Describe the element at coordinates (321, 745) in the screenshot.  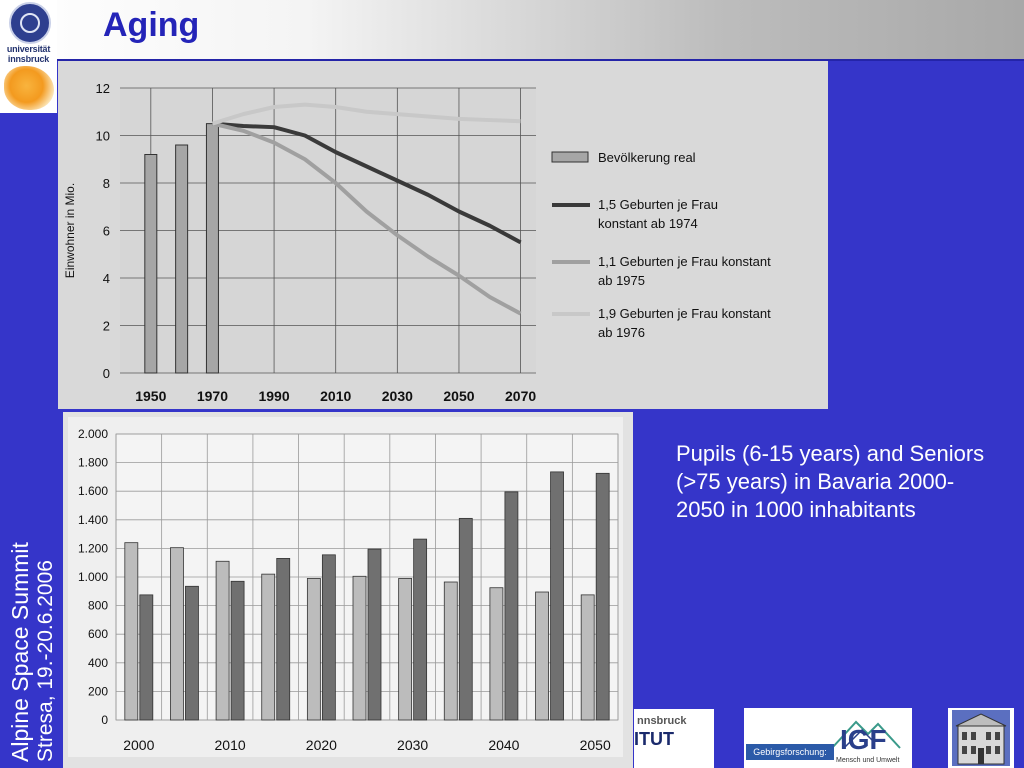
I see `x-tick-label: 2020` at that location.